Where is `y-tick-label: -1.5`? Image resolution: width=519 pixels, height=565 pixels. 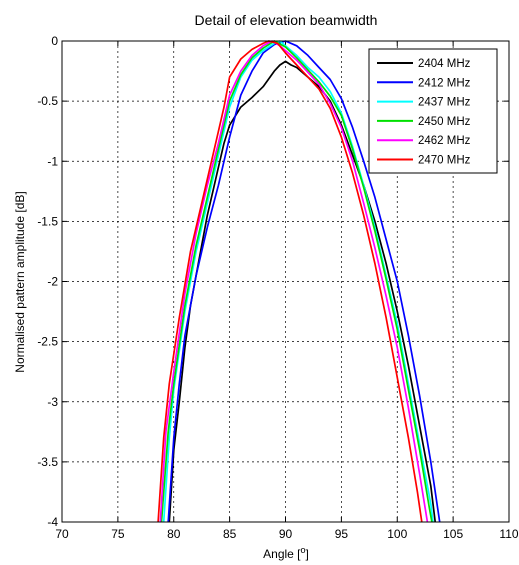
y-tick-label: -1.5 is located at coordinates (47, 221).